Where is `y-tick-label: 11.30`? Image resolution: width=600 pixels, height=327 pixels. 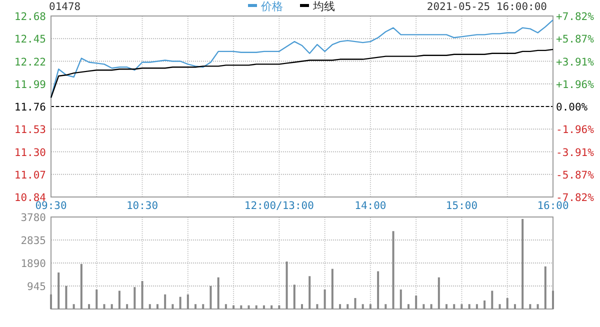 y-tick-label: 11.30 is located at coordinates (30, 152).